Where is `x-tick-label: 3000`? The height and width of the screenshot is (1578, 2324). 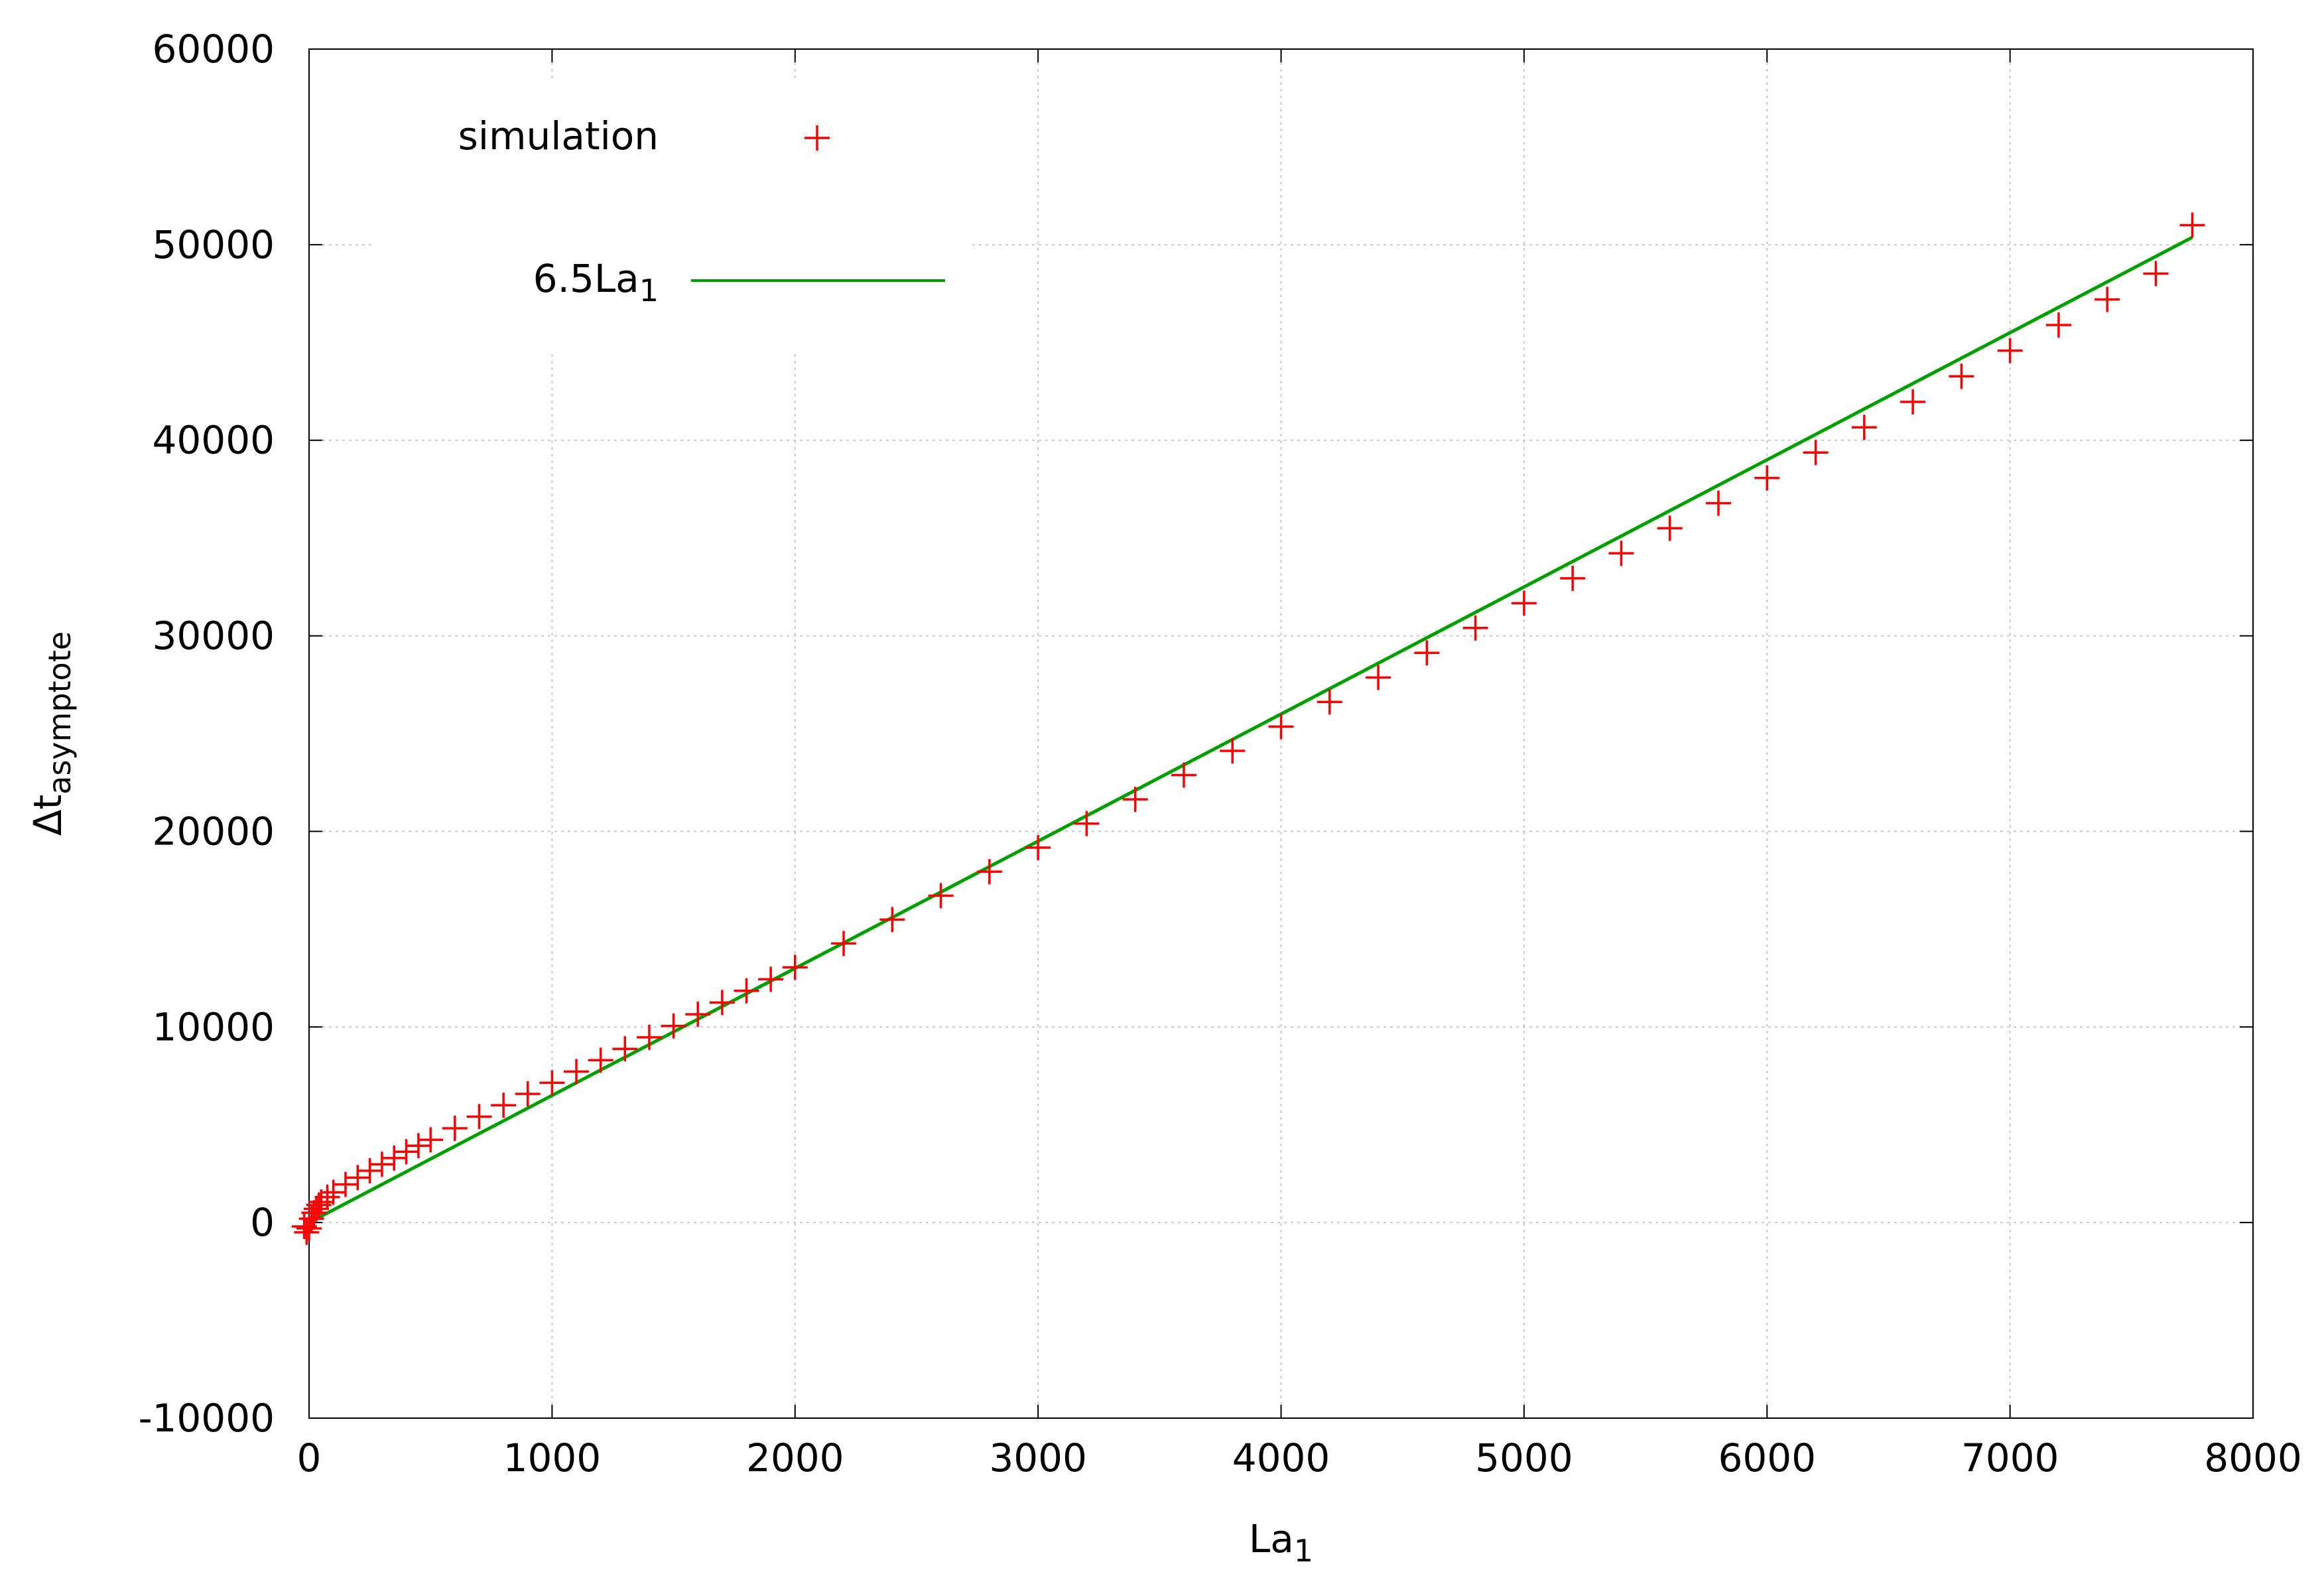 x-tick-label: 3000 is located at coordinates (1038, 1457).